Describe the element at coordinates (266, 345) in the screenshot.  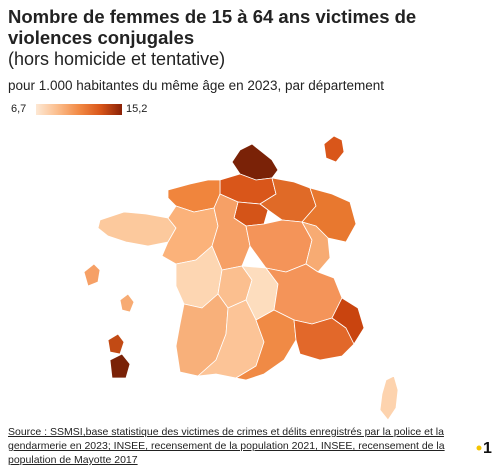
I see `region-languedoc` at that location.